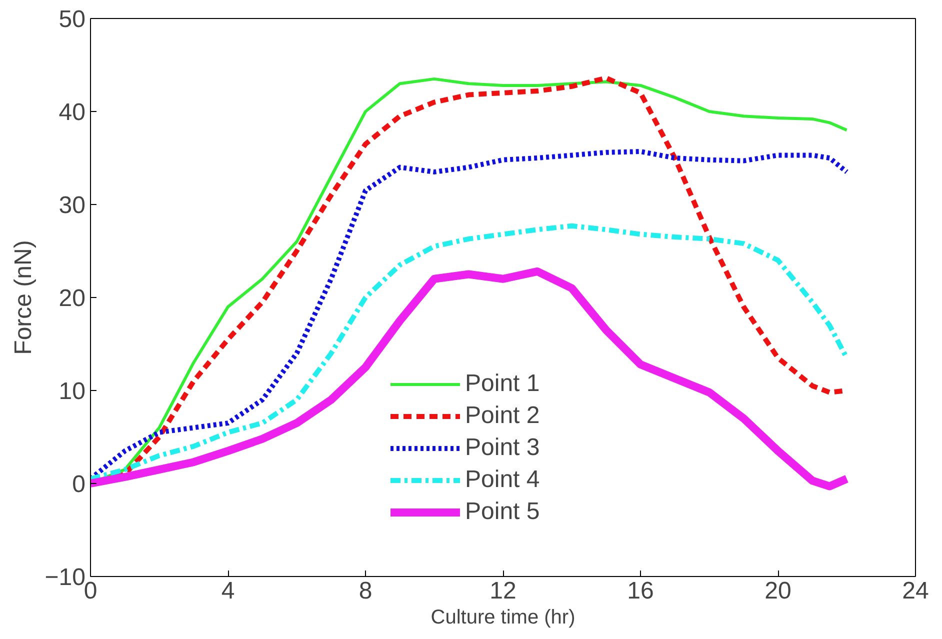  I want to click on y-tick-label: 10, so click(72, 391).